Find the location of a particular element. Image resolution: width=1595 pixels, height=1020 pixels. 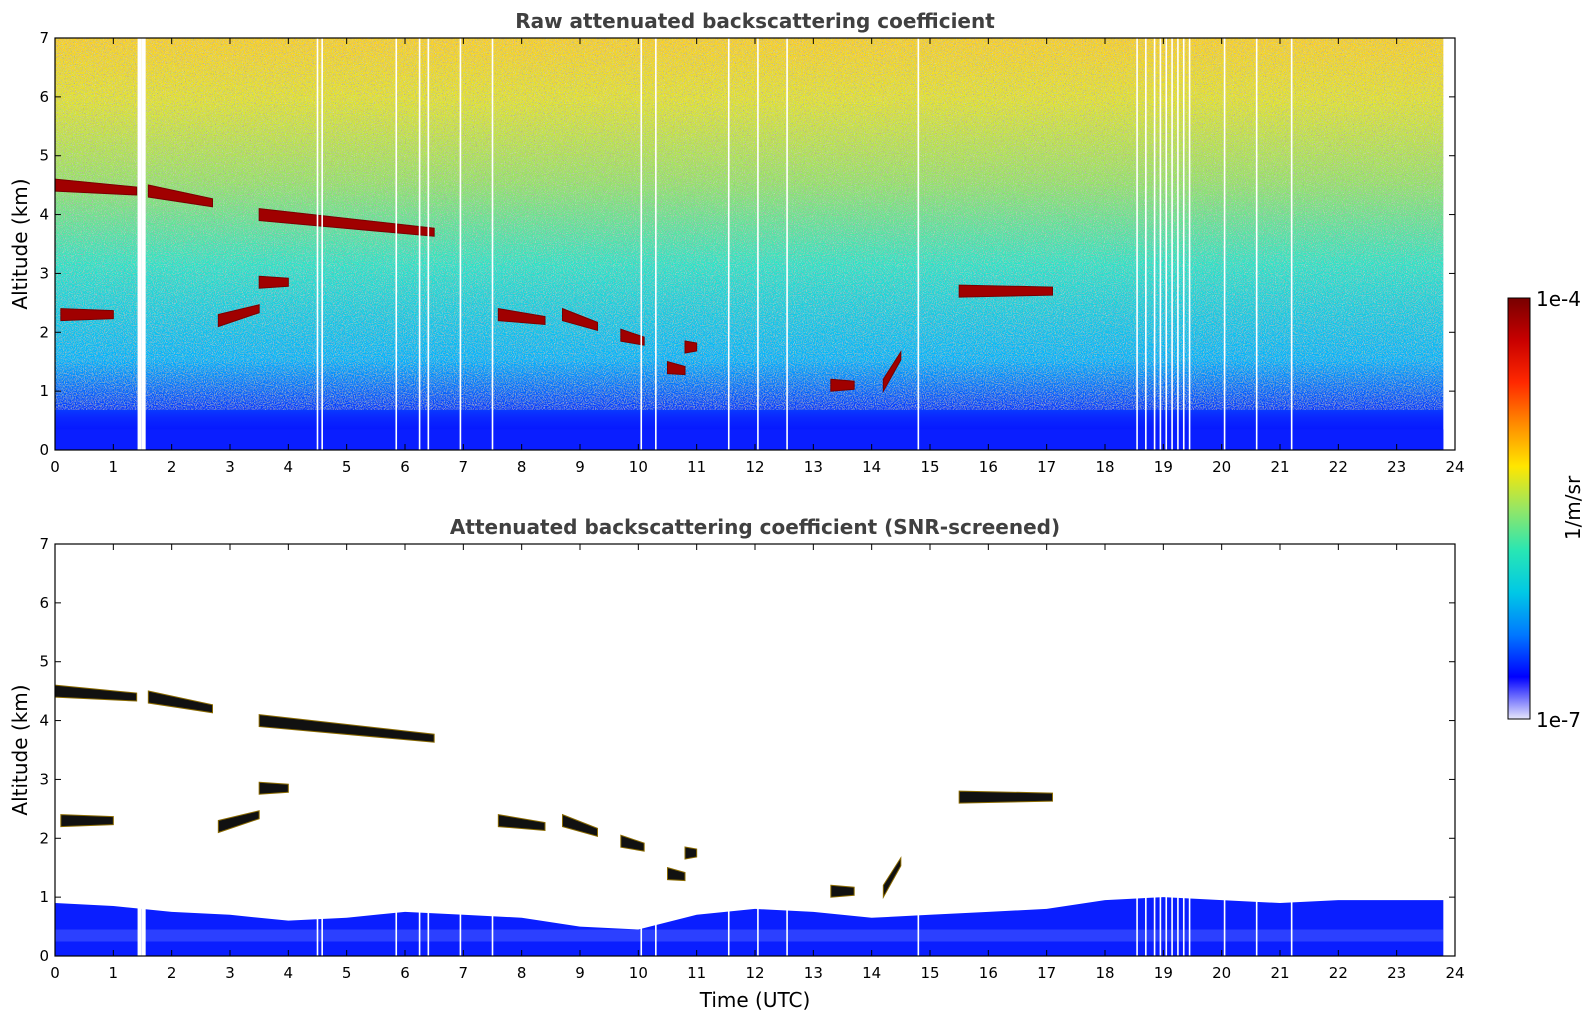

x-tick-label: 21 is located at coordinates (1279, 973).